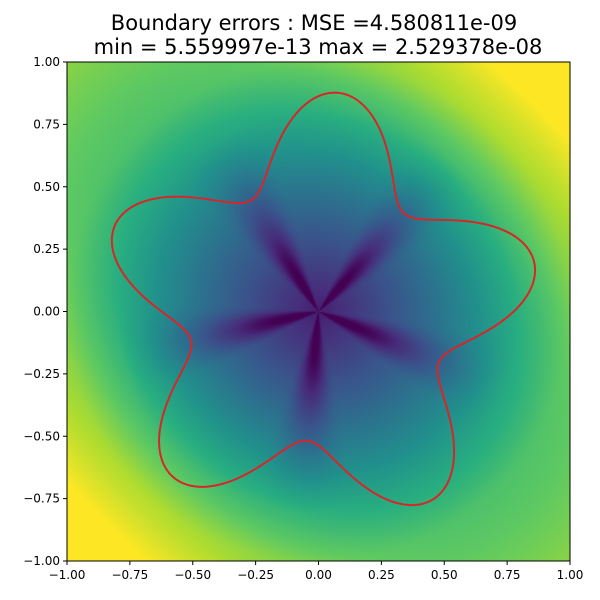  Describe the element at coordinates (46, 62) in the screenshot. I see `y-tick-label: 1.00` at that location.